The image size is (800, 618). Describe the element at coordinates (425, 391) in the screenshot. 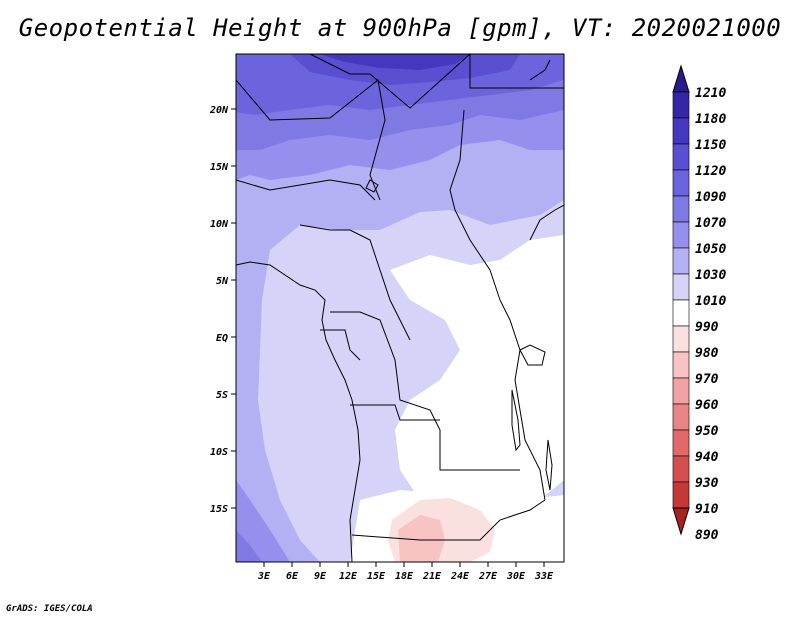

I see `border-congo` at that location.